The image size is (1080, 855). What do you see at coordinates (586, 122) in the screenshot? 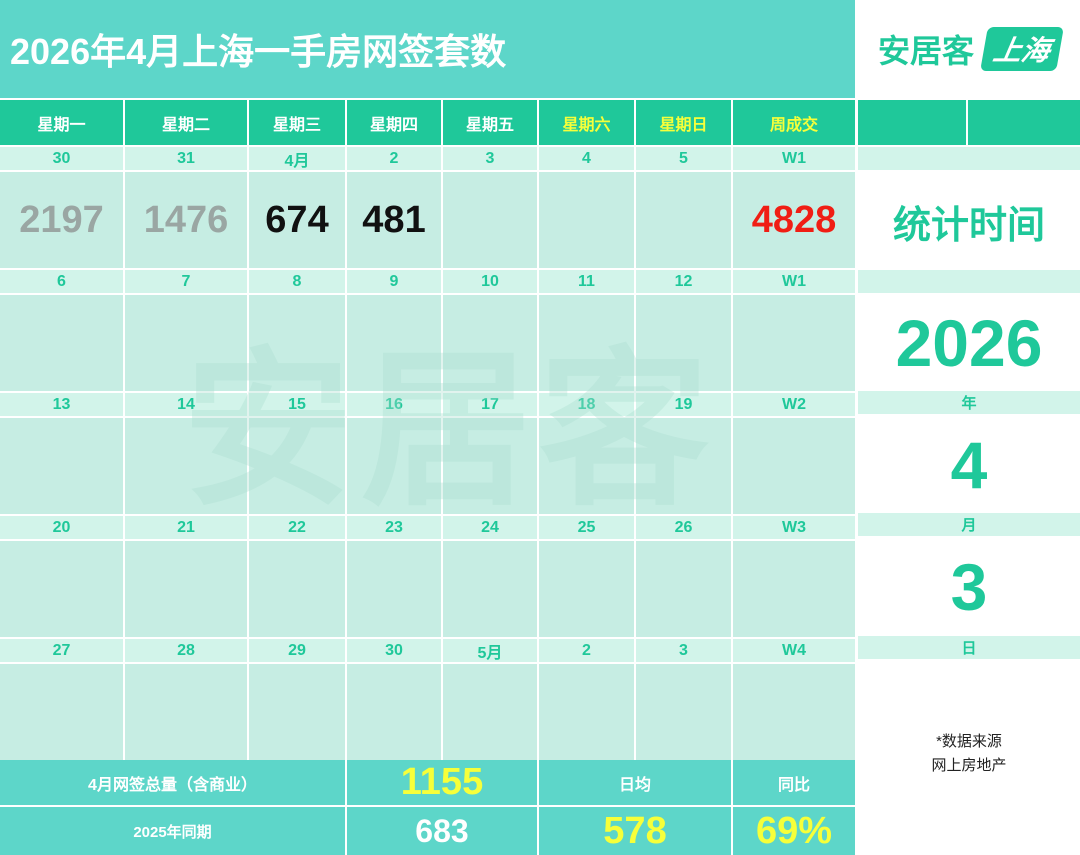
I see `weekday-header: 星期六` at bounding box center [586, 122].